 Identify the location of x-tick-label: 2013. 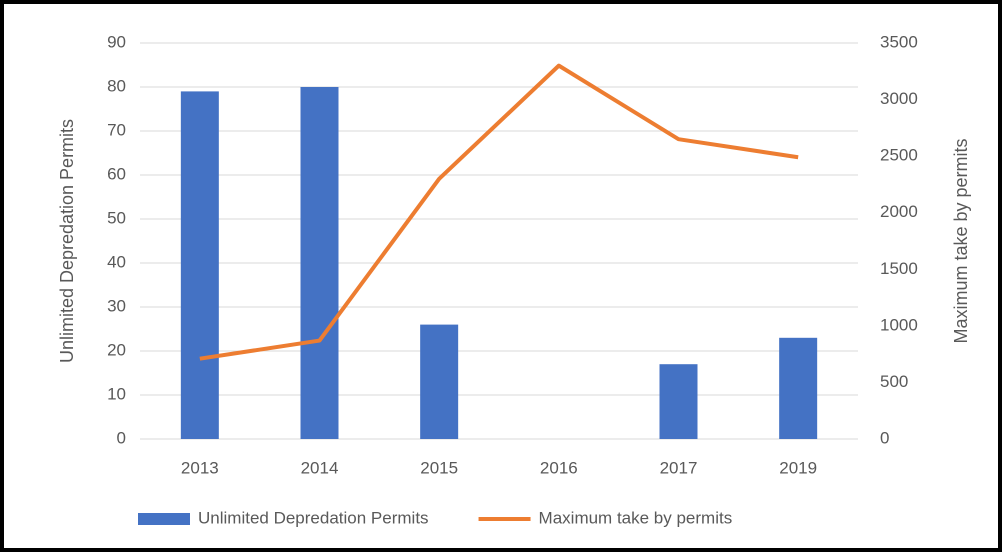
(200, 467).